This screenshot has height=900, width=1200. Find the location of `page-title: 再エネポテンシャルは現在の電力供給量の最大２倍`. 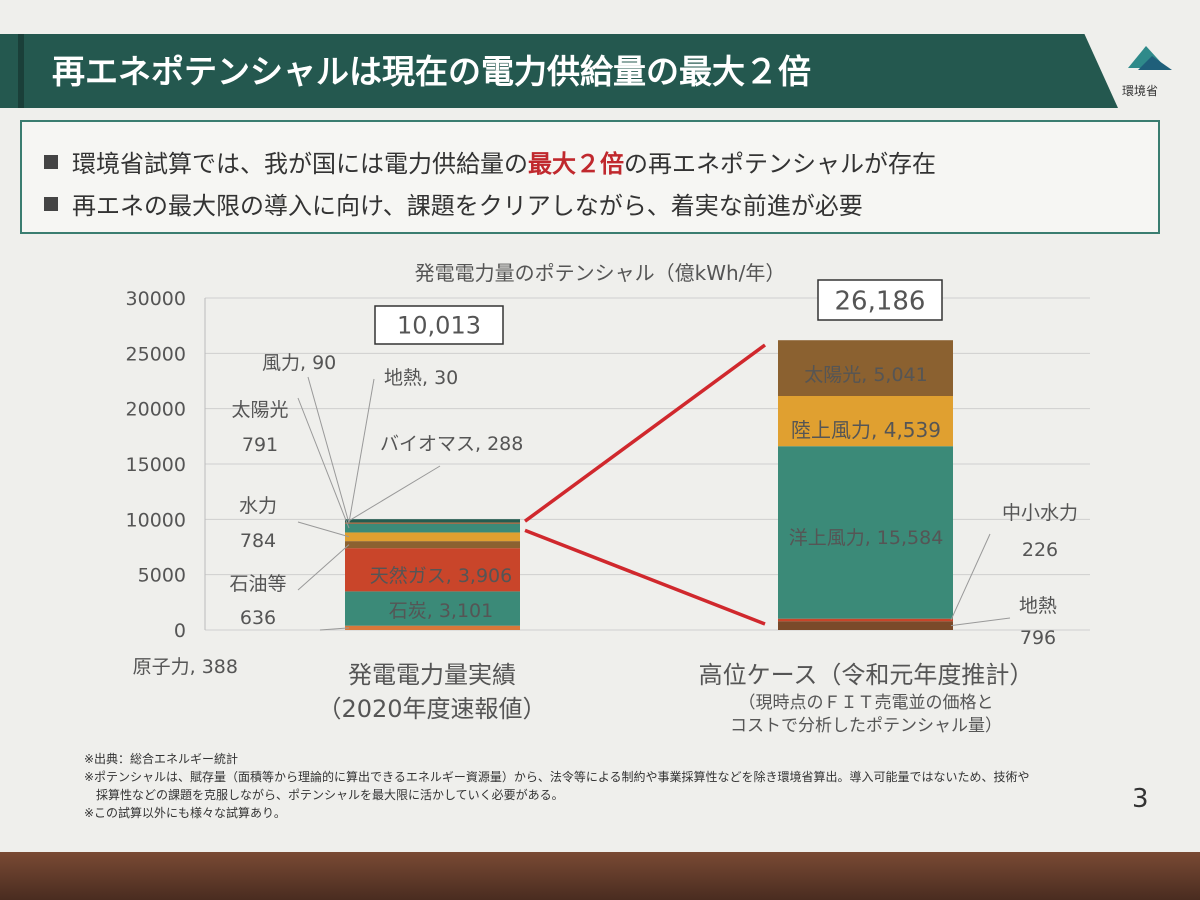

page-title: 再エネポテンシャルは現在の電力供給量の最大２倍 is located at coordinates (431, 71).